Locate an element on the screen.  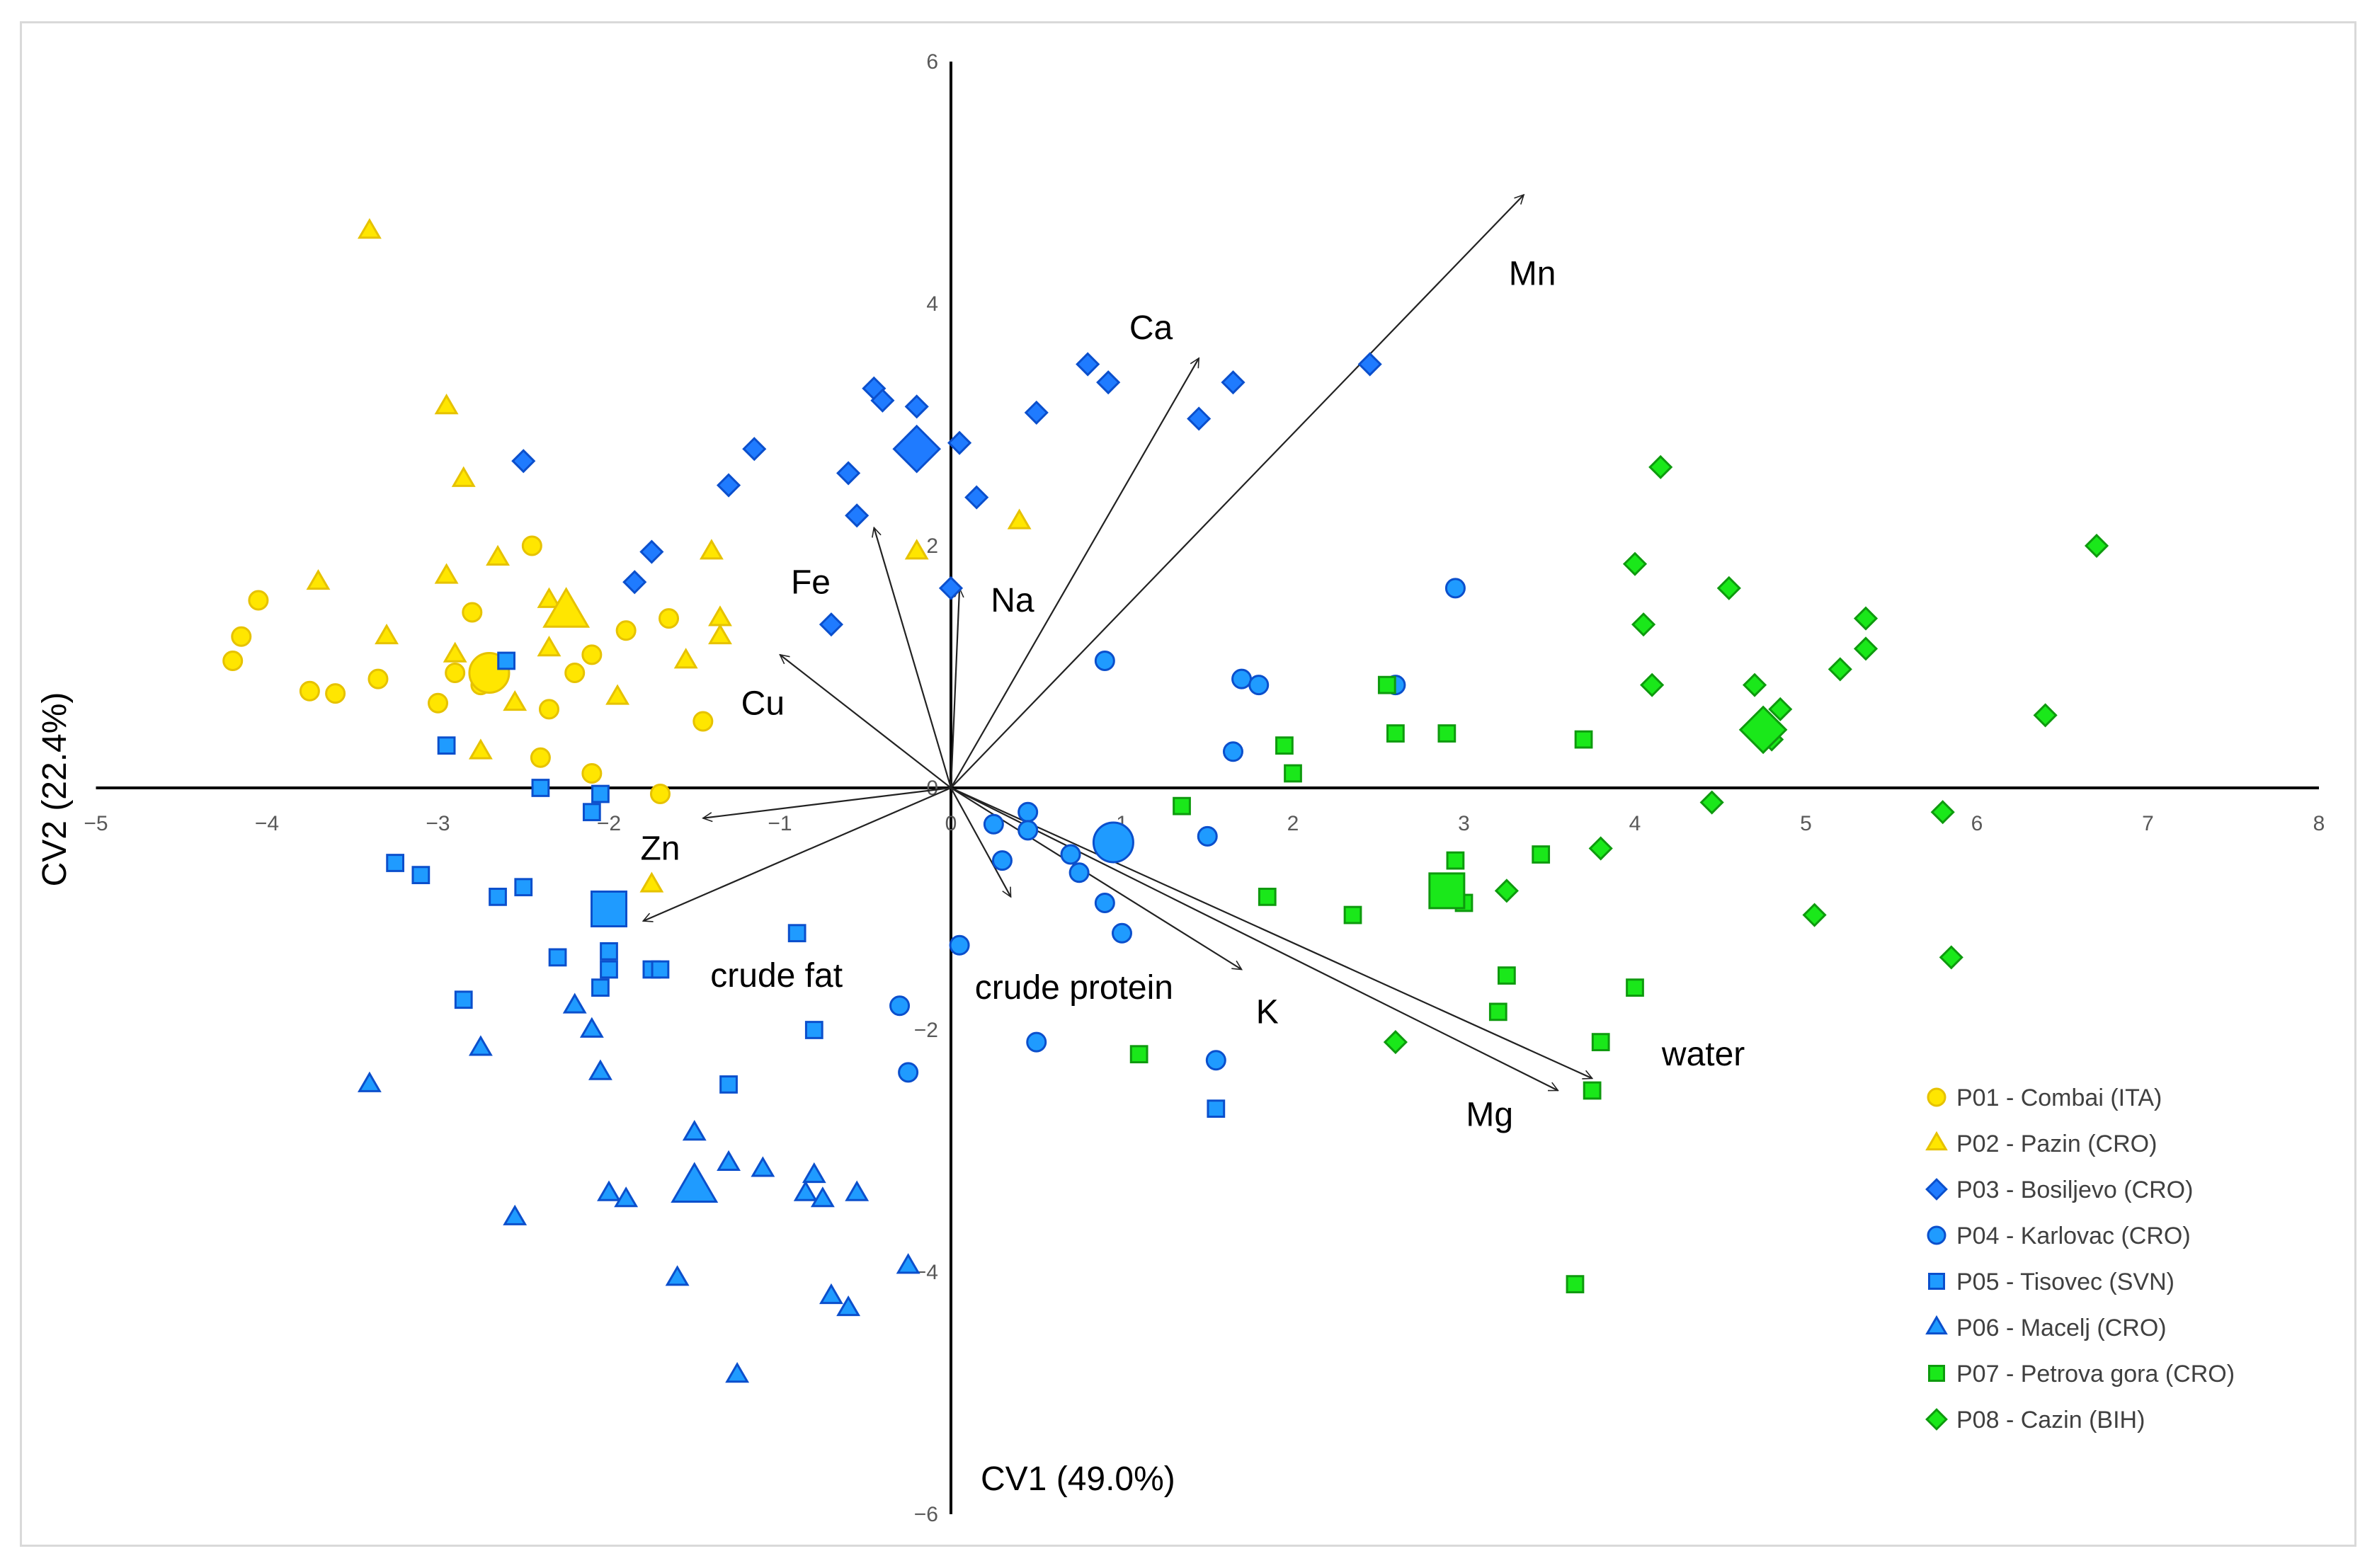
loading-label-Cu: Cu is located at coordinates (763, 703).